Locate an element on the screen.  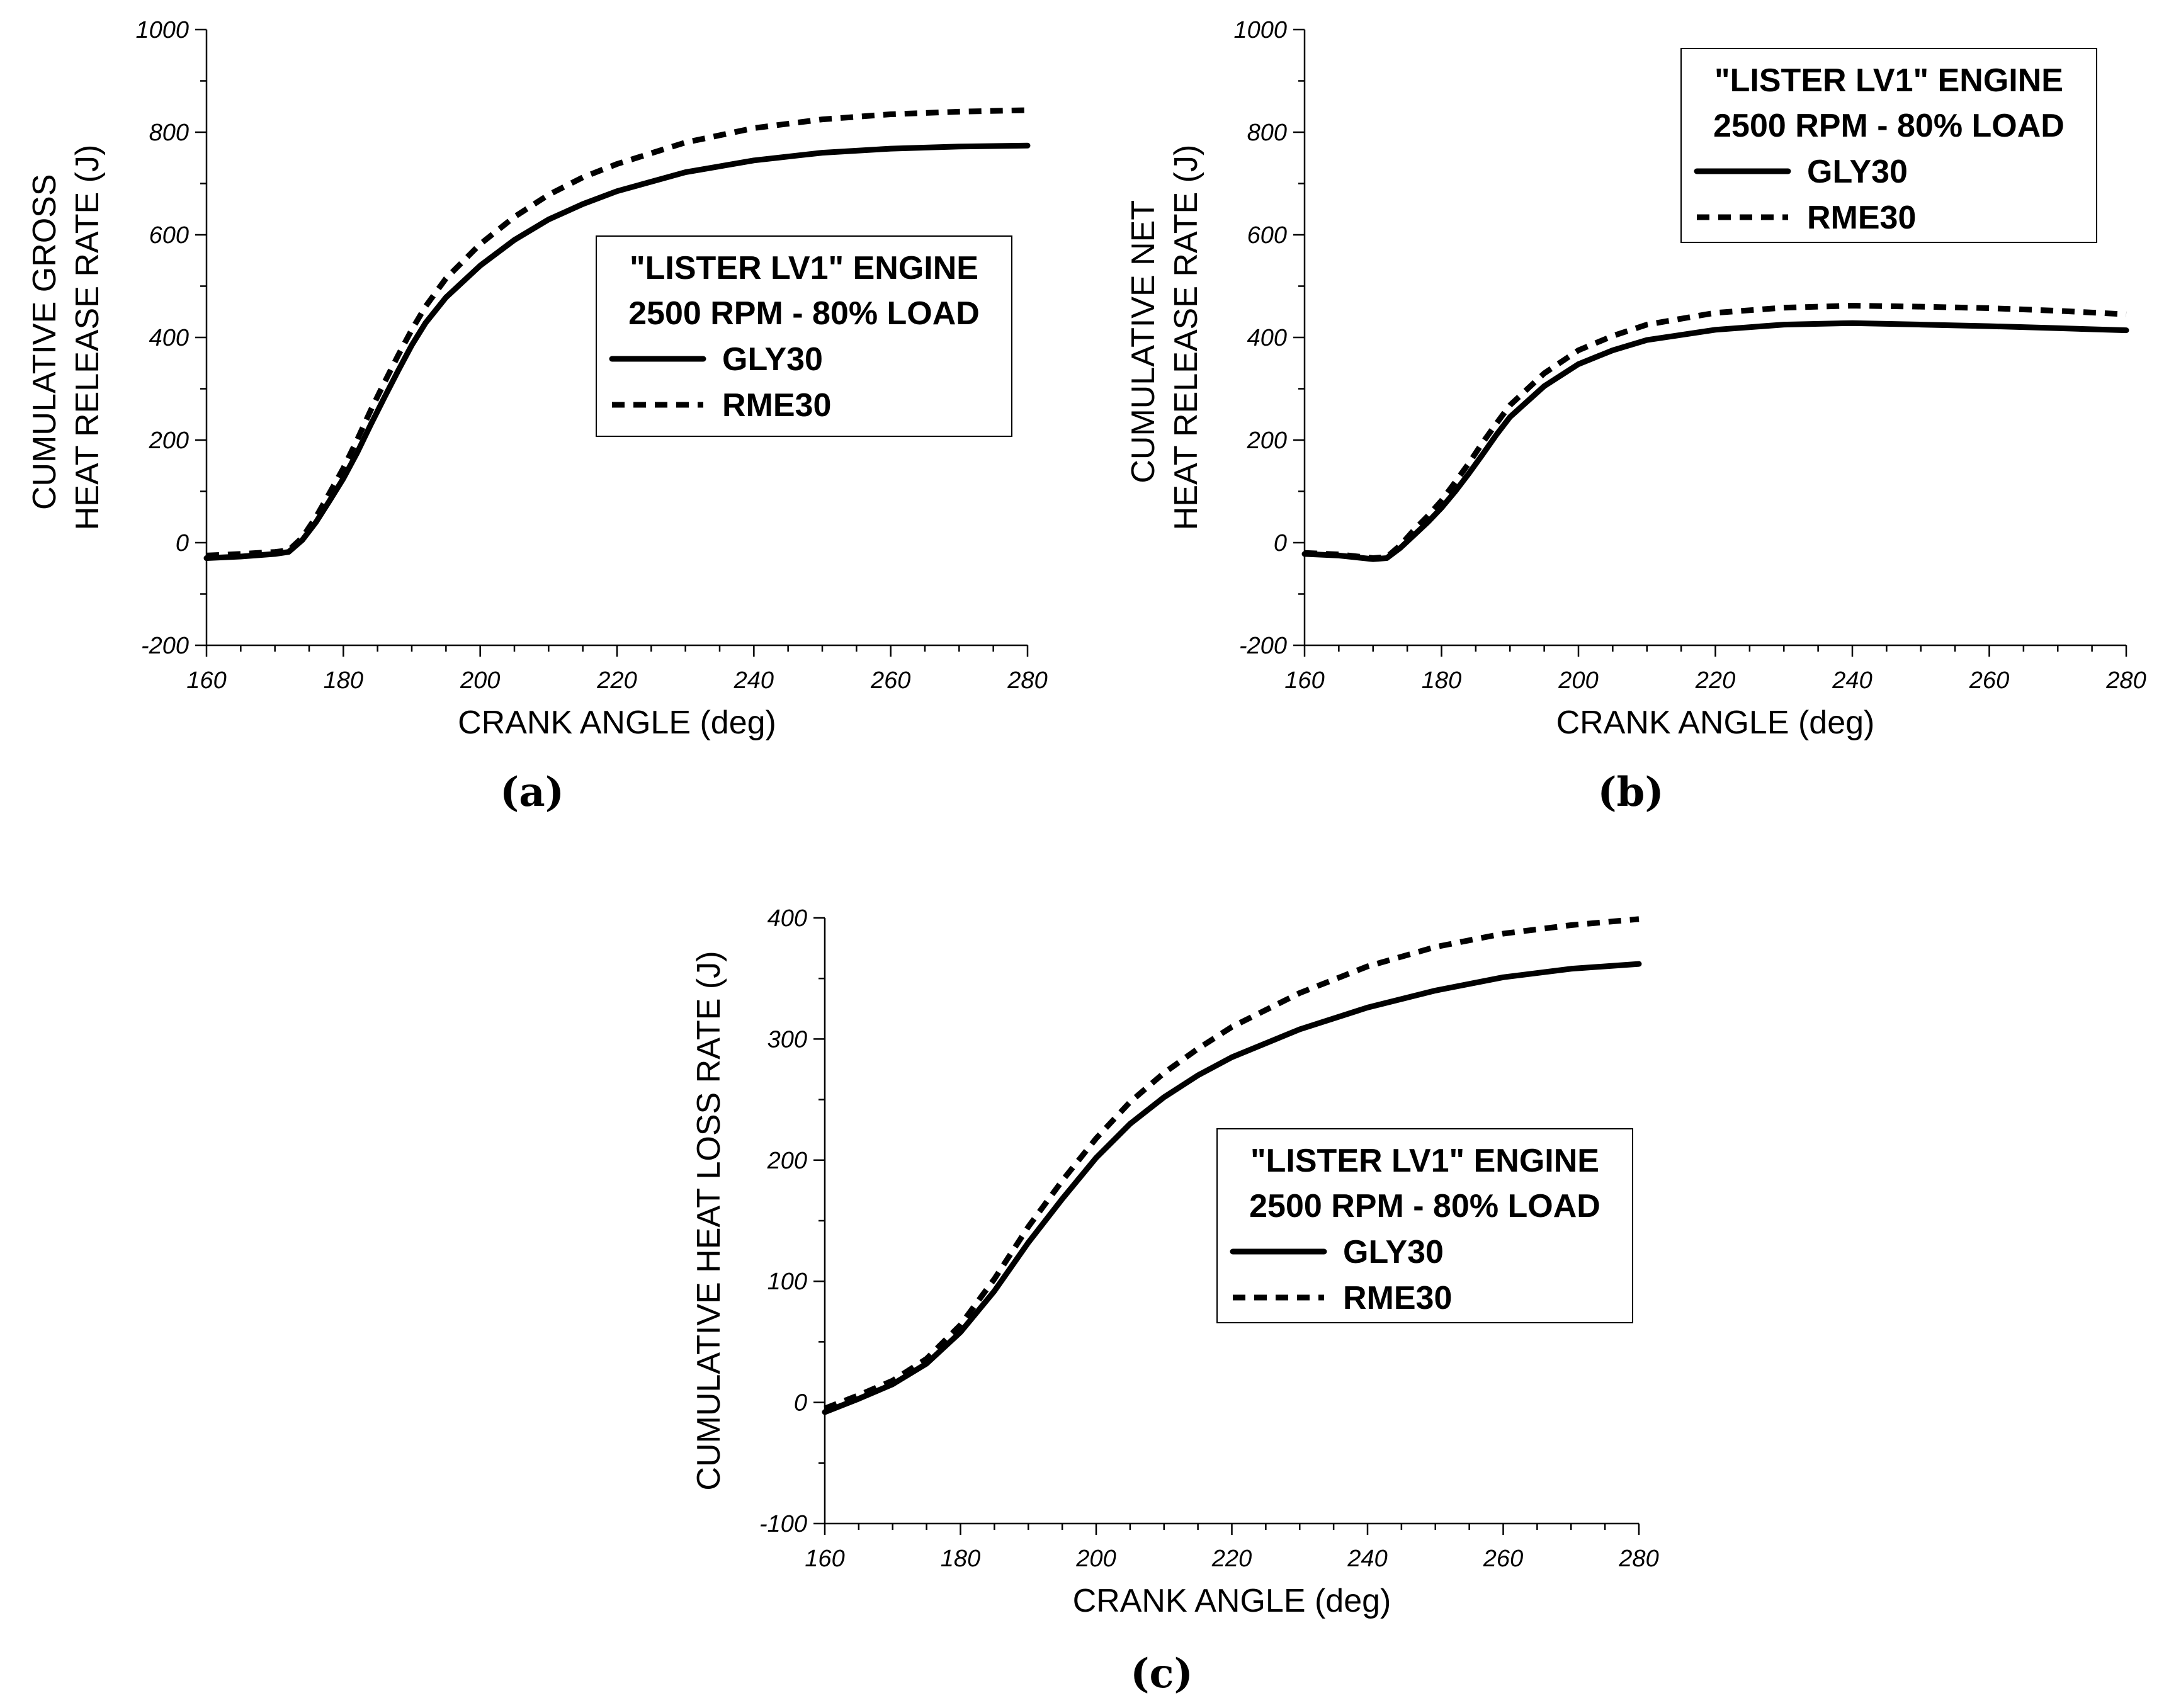
y-tick-label-a: -200 is located at coordinates (165, 646).